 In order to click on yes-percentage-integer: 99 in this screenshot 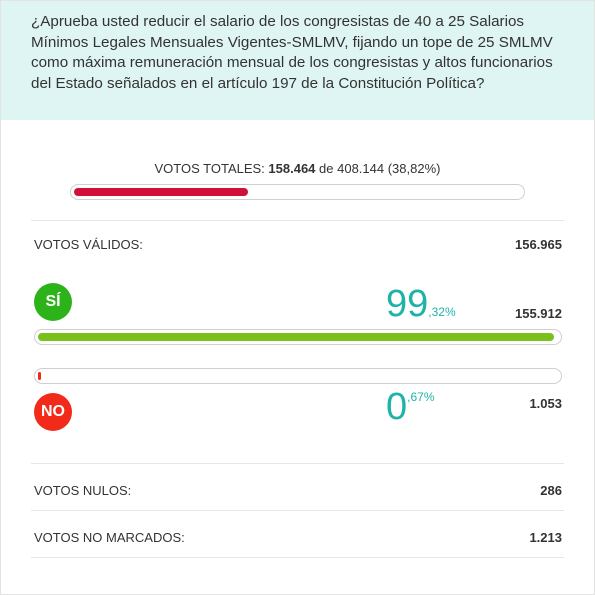, I will do `click(407, 304)`.